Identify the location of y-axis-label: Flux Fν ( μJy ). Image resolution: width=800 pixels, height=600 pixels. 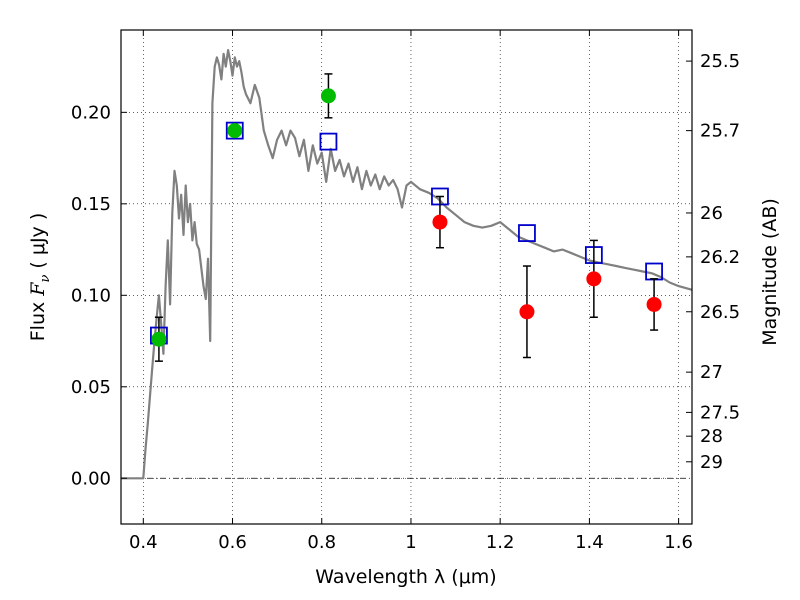
(40, 277).